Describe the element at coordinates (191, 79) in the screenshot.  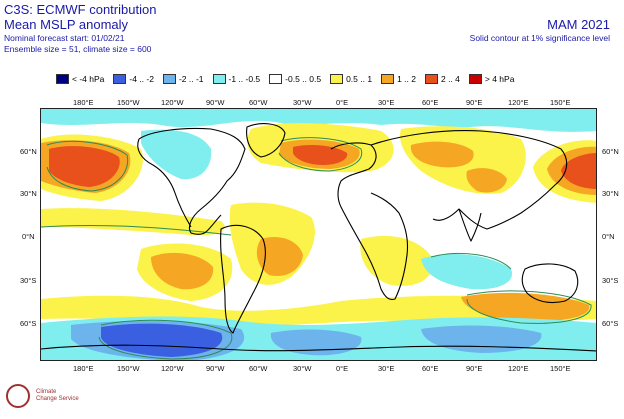
I see `legend-label: -2 .. -1` at that location.